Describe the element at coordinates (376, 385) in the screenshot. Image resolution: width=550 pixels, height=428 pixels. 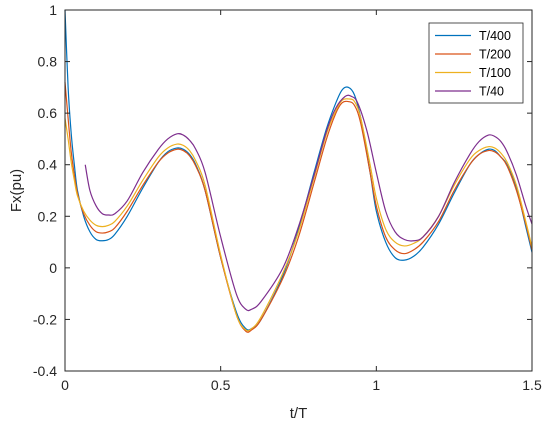
I see `x-tick-label: 1` at that location.